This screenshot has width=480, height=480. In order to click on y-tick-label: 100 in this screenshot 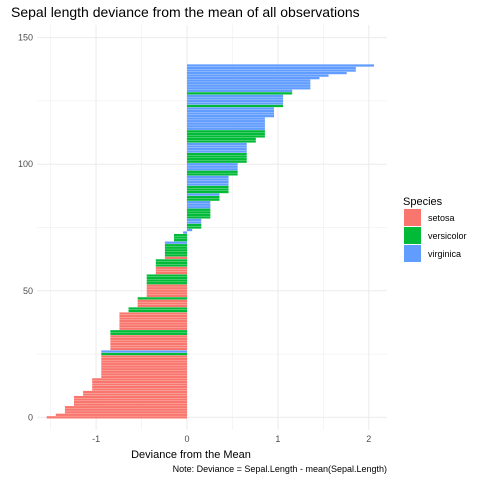, I will do `click(25, 164)`.